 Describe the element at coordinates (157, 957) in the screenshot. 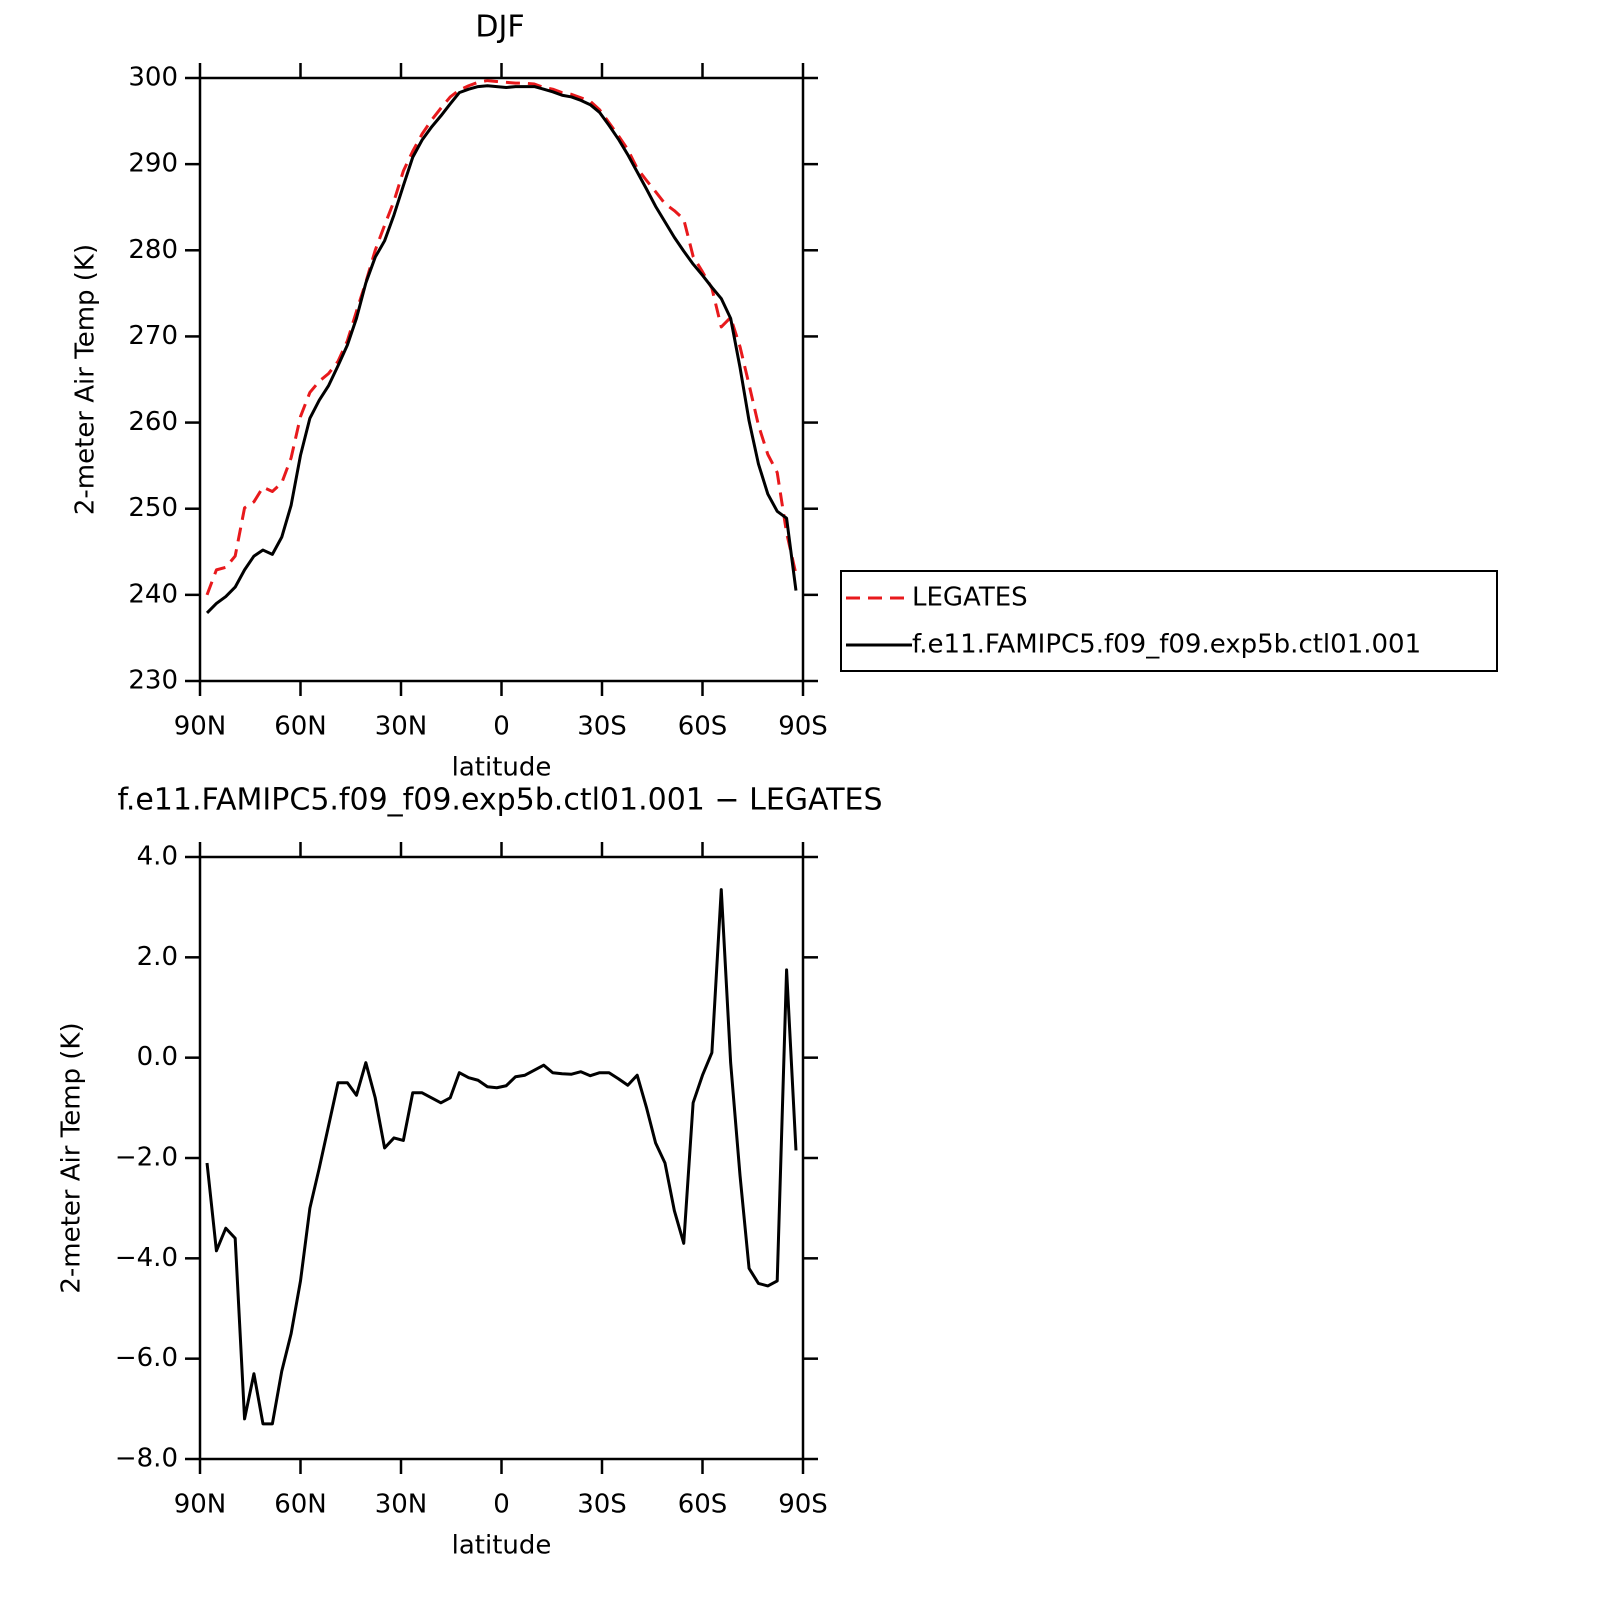

I see `y-tick-label: 2.0` at that location.